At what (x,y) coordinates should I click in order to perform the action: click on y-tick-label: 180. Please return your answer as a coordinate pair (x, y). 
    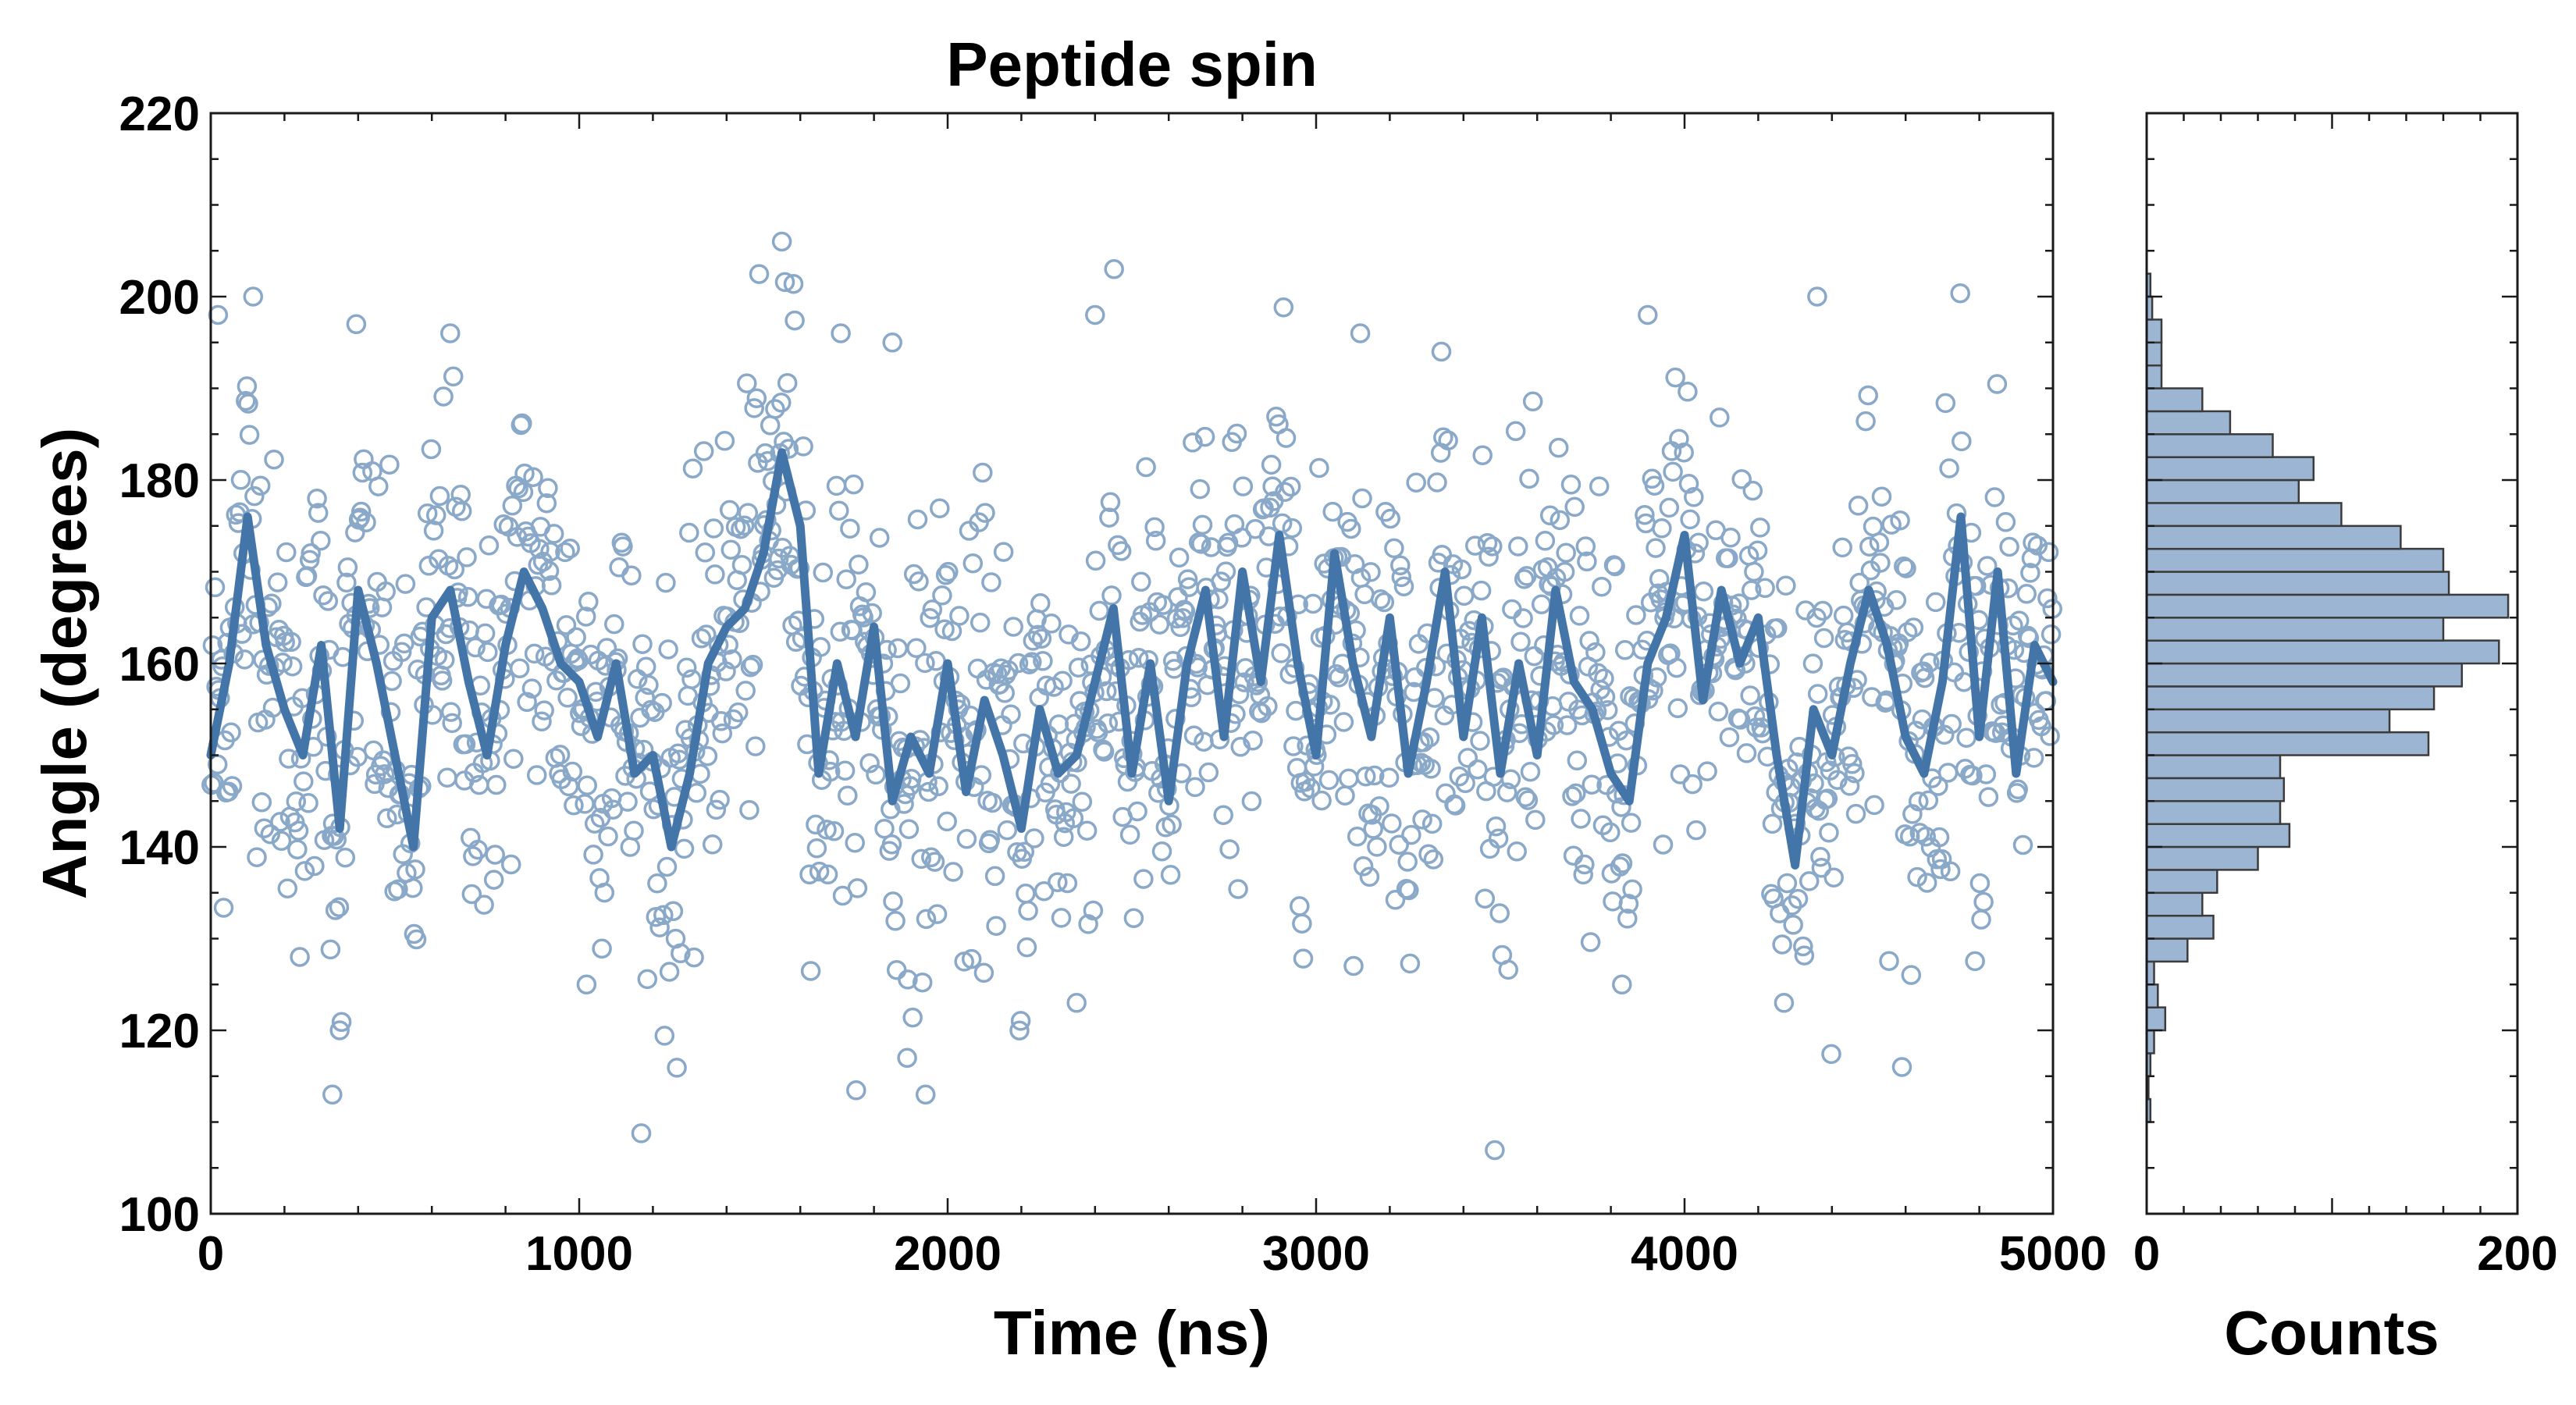
    Looking at the image, I should click on (159, 481).